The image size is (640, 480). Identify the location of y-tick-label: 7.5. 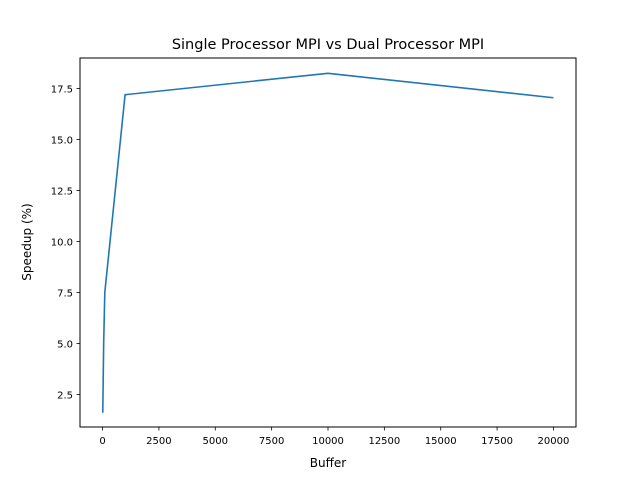
(65, 293).